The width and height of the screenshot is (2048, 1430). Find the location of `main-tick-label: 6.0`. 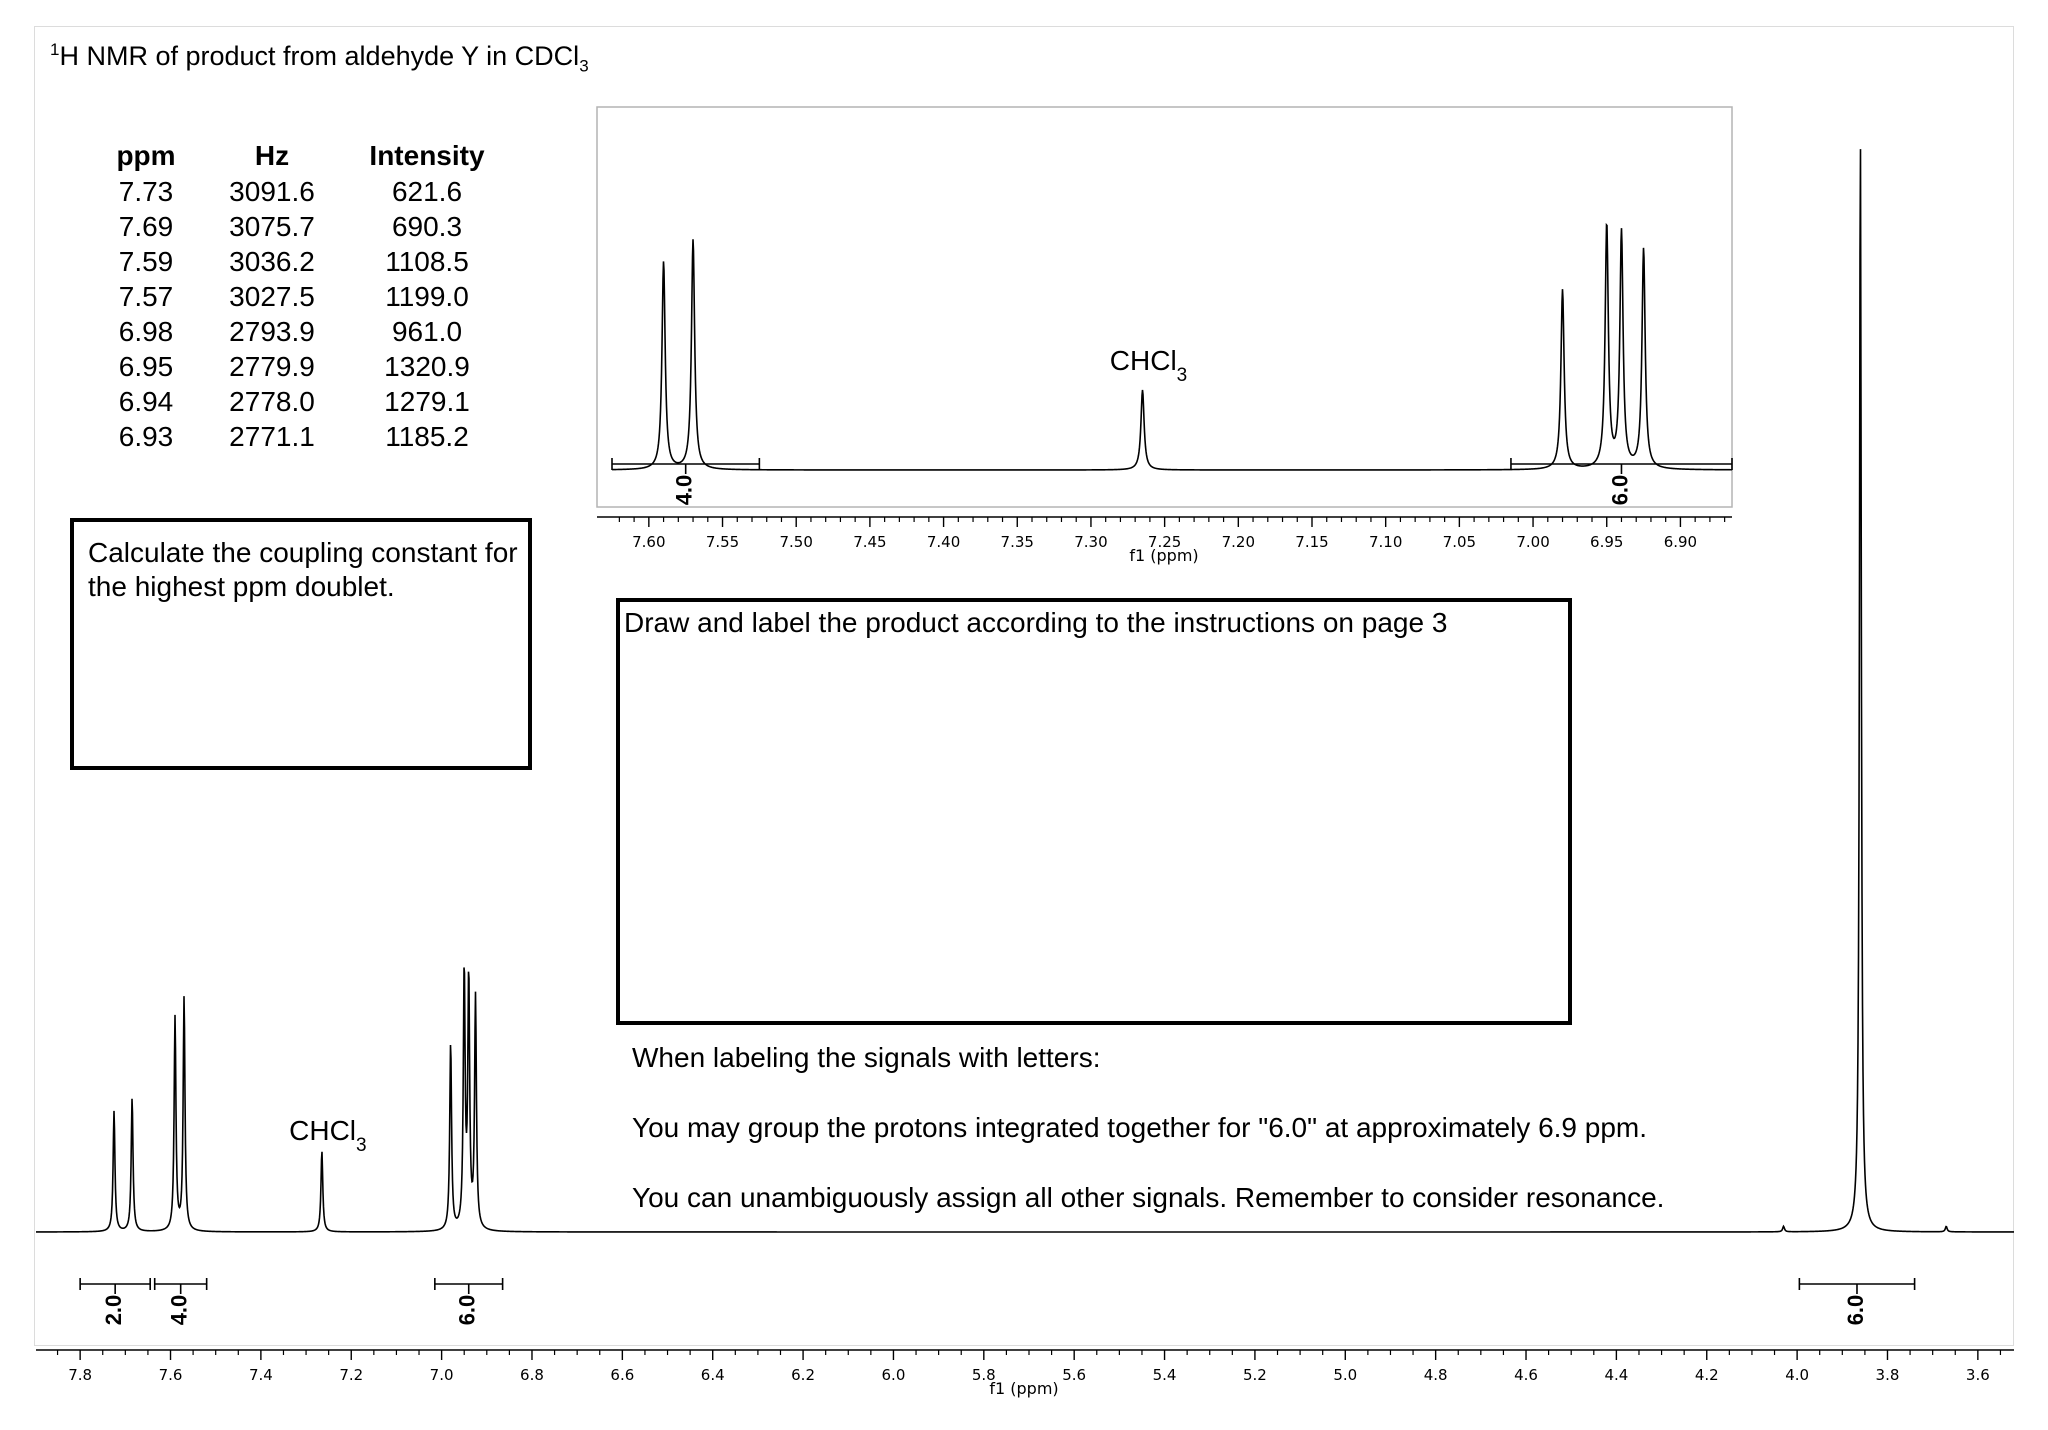

main-tick-label: 6.0 is located at coordinates (894, 1375).